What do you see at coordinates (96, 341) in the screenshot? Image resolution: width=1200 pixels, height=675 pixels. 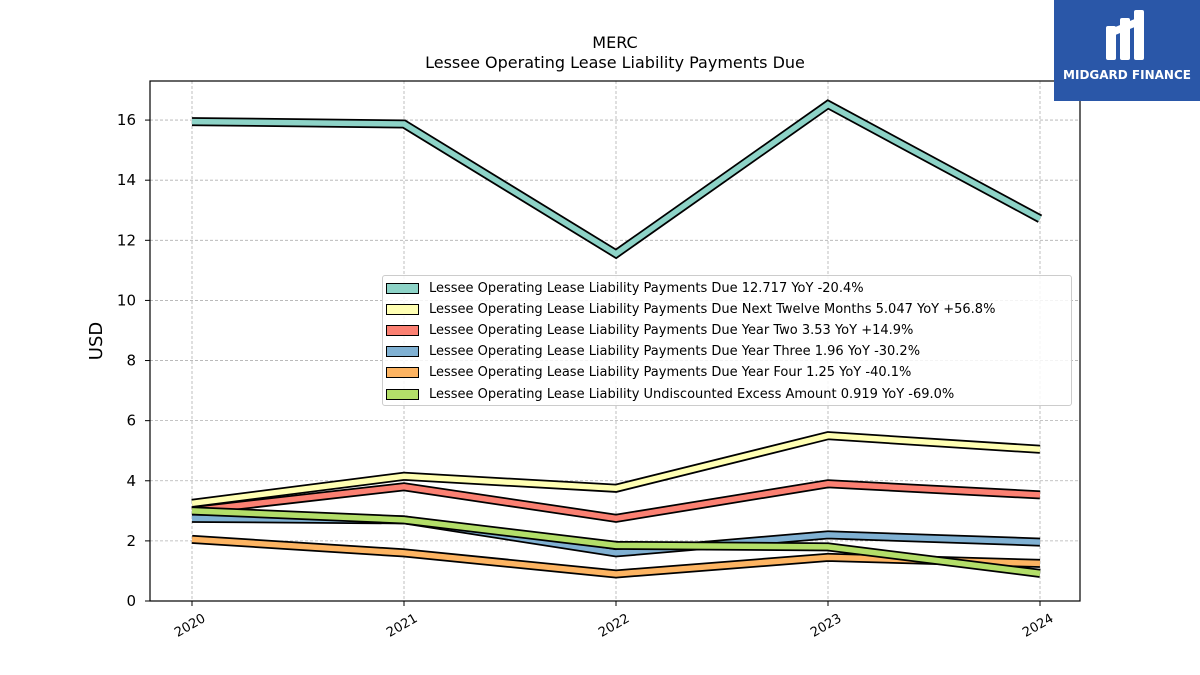 I see `y-axis-label: USD` at bounding box center [96, 341].